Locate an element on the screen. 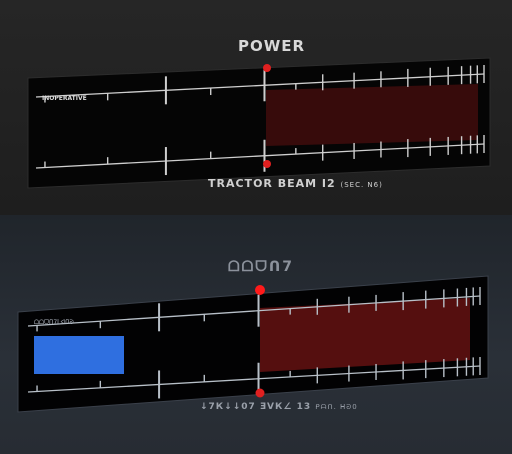  alien-tractor-caption-main: ↓7К↓↓07 ƎVК∠ 13 is located at coordinates (256, 407).